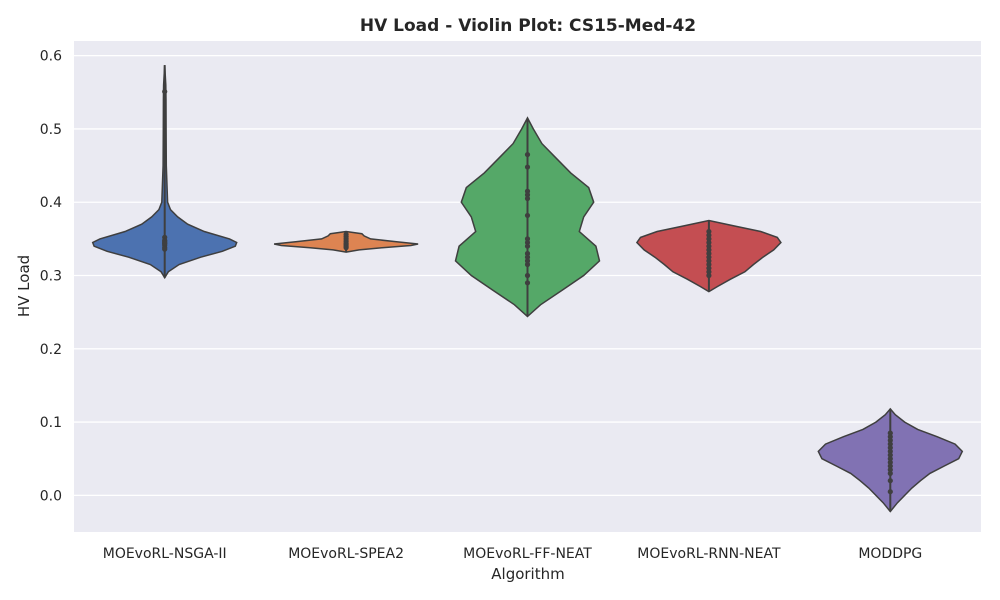 The image size is (1000, 600). What do you see at coordinates (51, 496) in the screenshot?
I see `y-tick-label: 0.0` at bounding box center [51, 496].